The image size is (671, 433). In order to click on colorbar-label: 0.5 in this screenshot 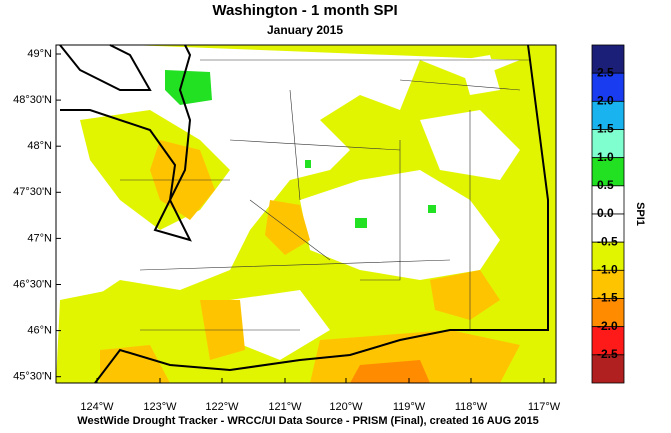, I will do `click(605, 185)`.